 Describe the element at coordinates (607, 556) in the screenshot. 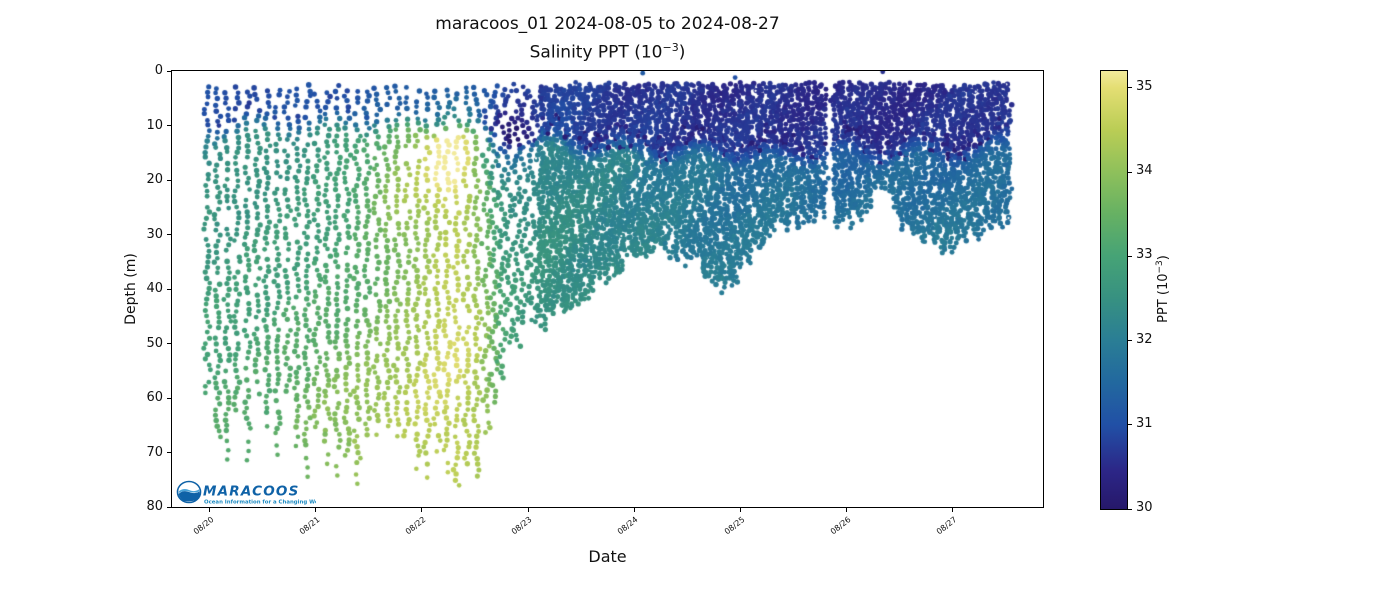

I see `x-axis-label: Date` at that location.